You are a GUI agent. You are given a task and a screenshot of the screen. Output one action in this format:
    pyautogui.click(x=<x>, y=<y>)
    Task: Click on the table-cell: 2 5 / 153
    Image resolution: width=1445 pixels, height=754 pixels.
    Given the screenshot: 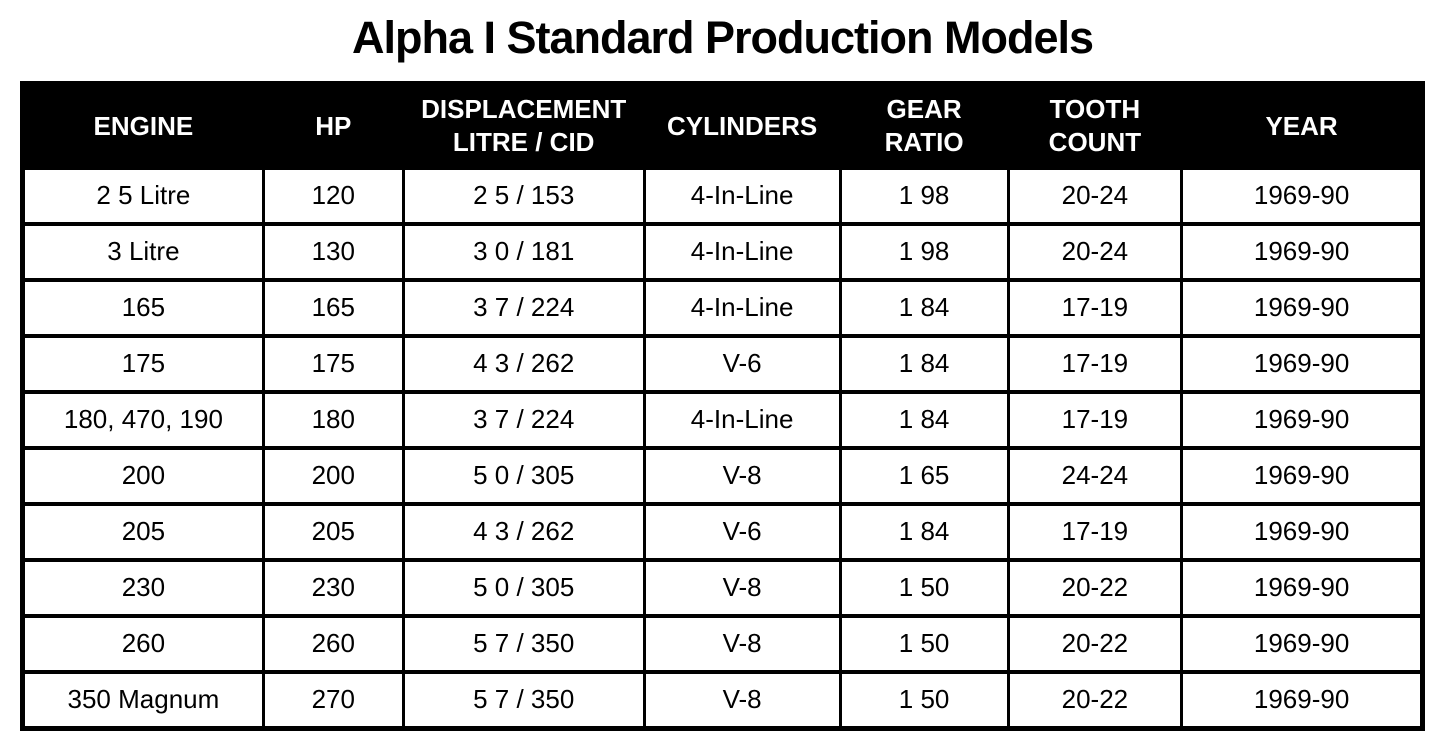 What is the action you would take?
    pyautogui.click(x=523, y=195)
    